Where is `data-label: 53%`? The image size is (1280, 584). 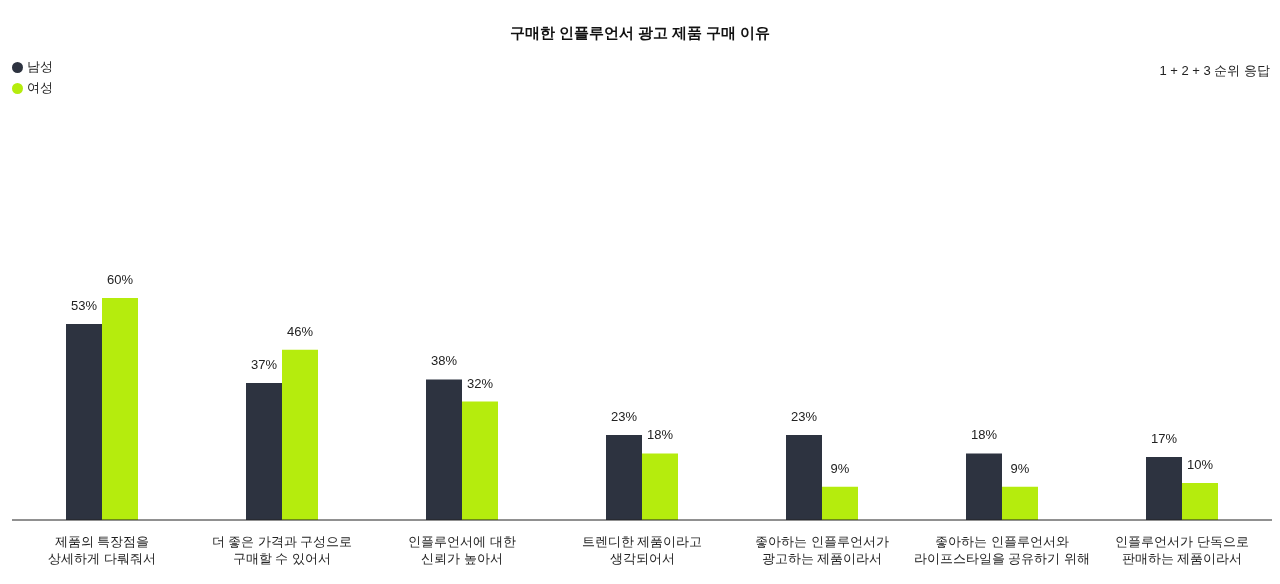
data-label: 53% is located at coordinates (84, 305).